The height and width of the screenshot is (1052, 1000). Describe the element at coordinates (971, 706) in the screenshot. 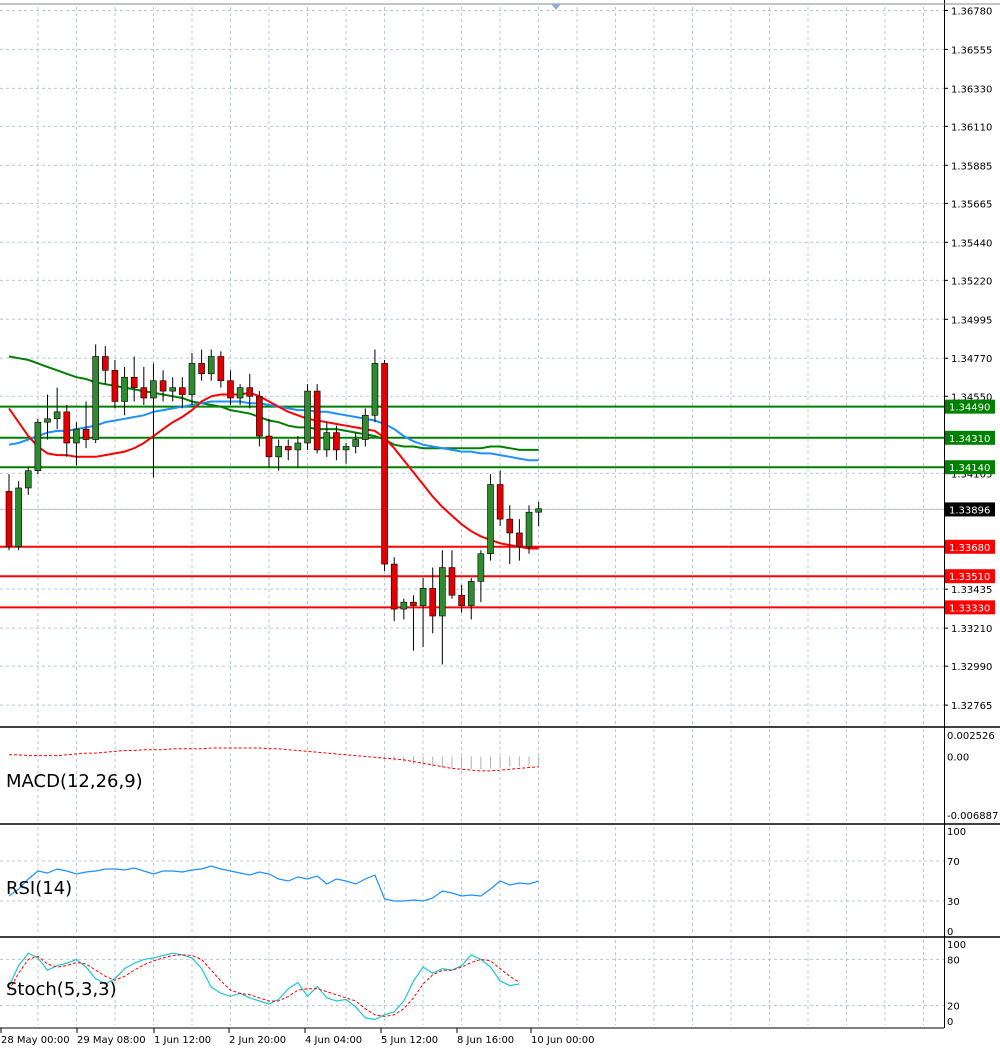

I see `price-tick-label: 1.32765` at that location.